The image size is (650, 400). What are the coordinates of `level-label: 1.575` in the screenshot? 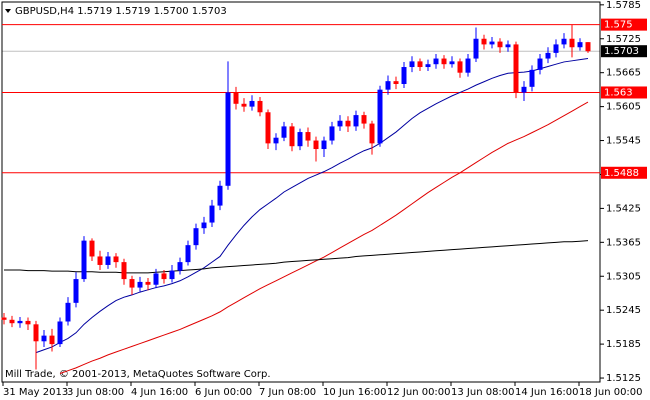 It's located at (618, 25).